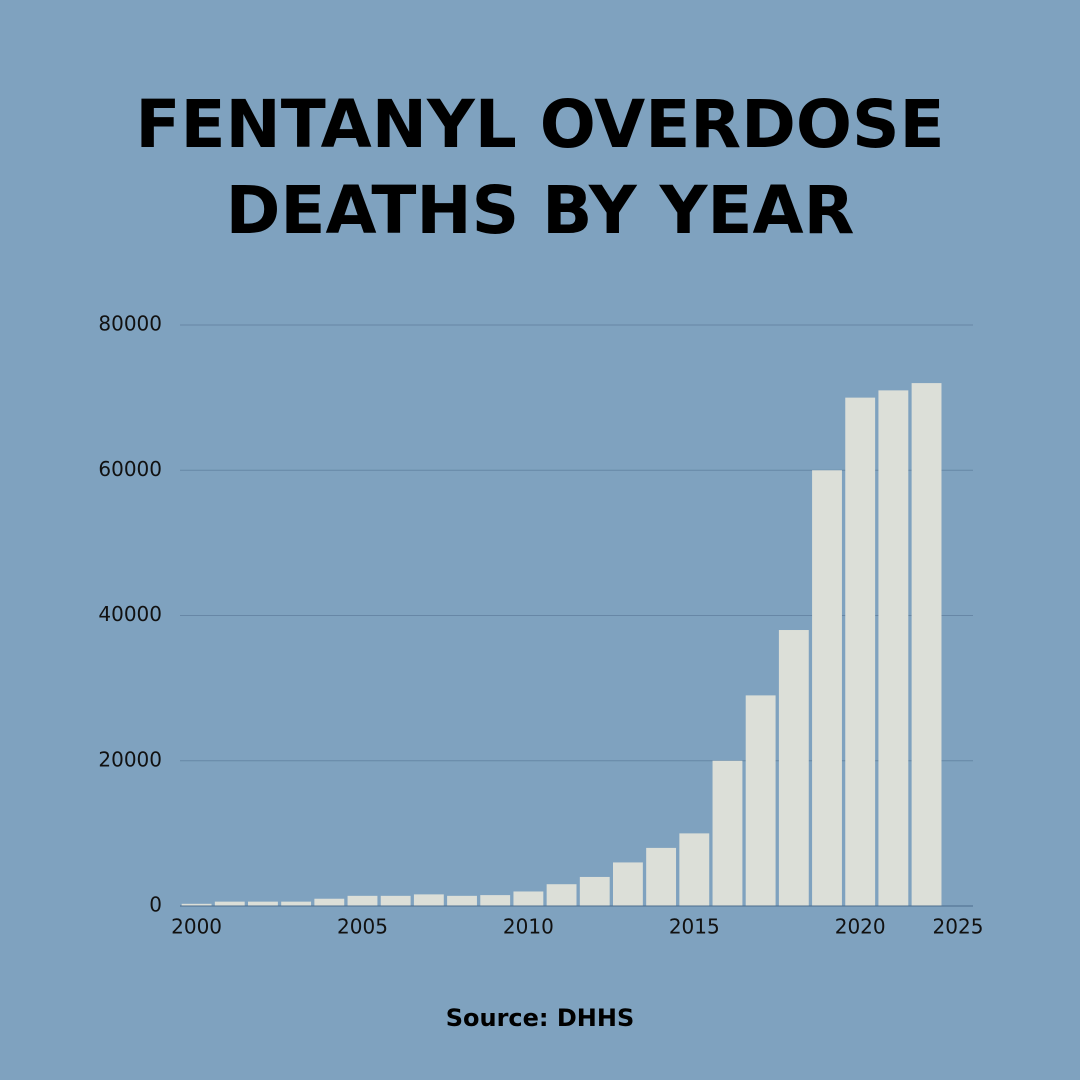 The image size is (1080, 1080). Describe the element at coordinates (130, 614) in the screenshot. I see `y-tick-label: 40000` at that location.